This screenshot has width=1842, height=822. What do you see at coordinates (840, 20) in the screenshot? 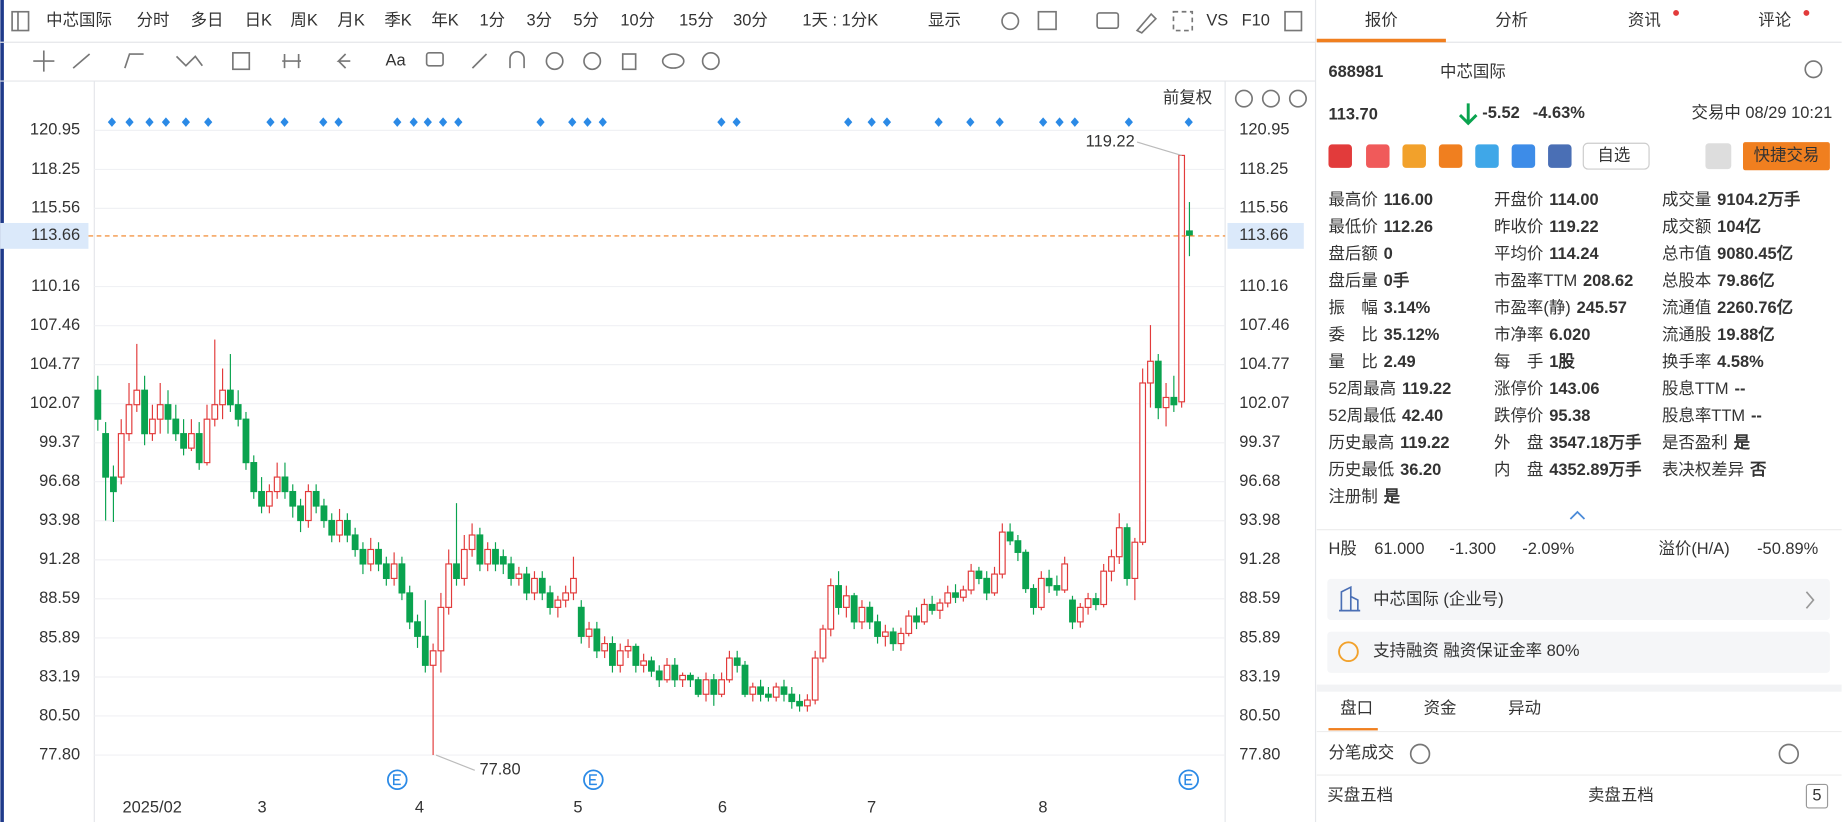
I see `period-tab: 1天 : 1分K` at bounding box center [840, 20].